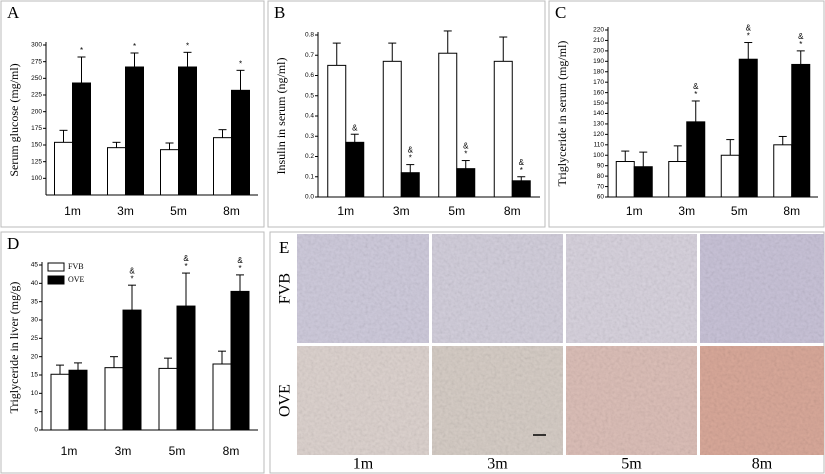  What do you see at coordinates (309, 197) in the screenshot?
I see `y-tick-label: 0.0` at bounding box center [309, 197].